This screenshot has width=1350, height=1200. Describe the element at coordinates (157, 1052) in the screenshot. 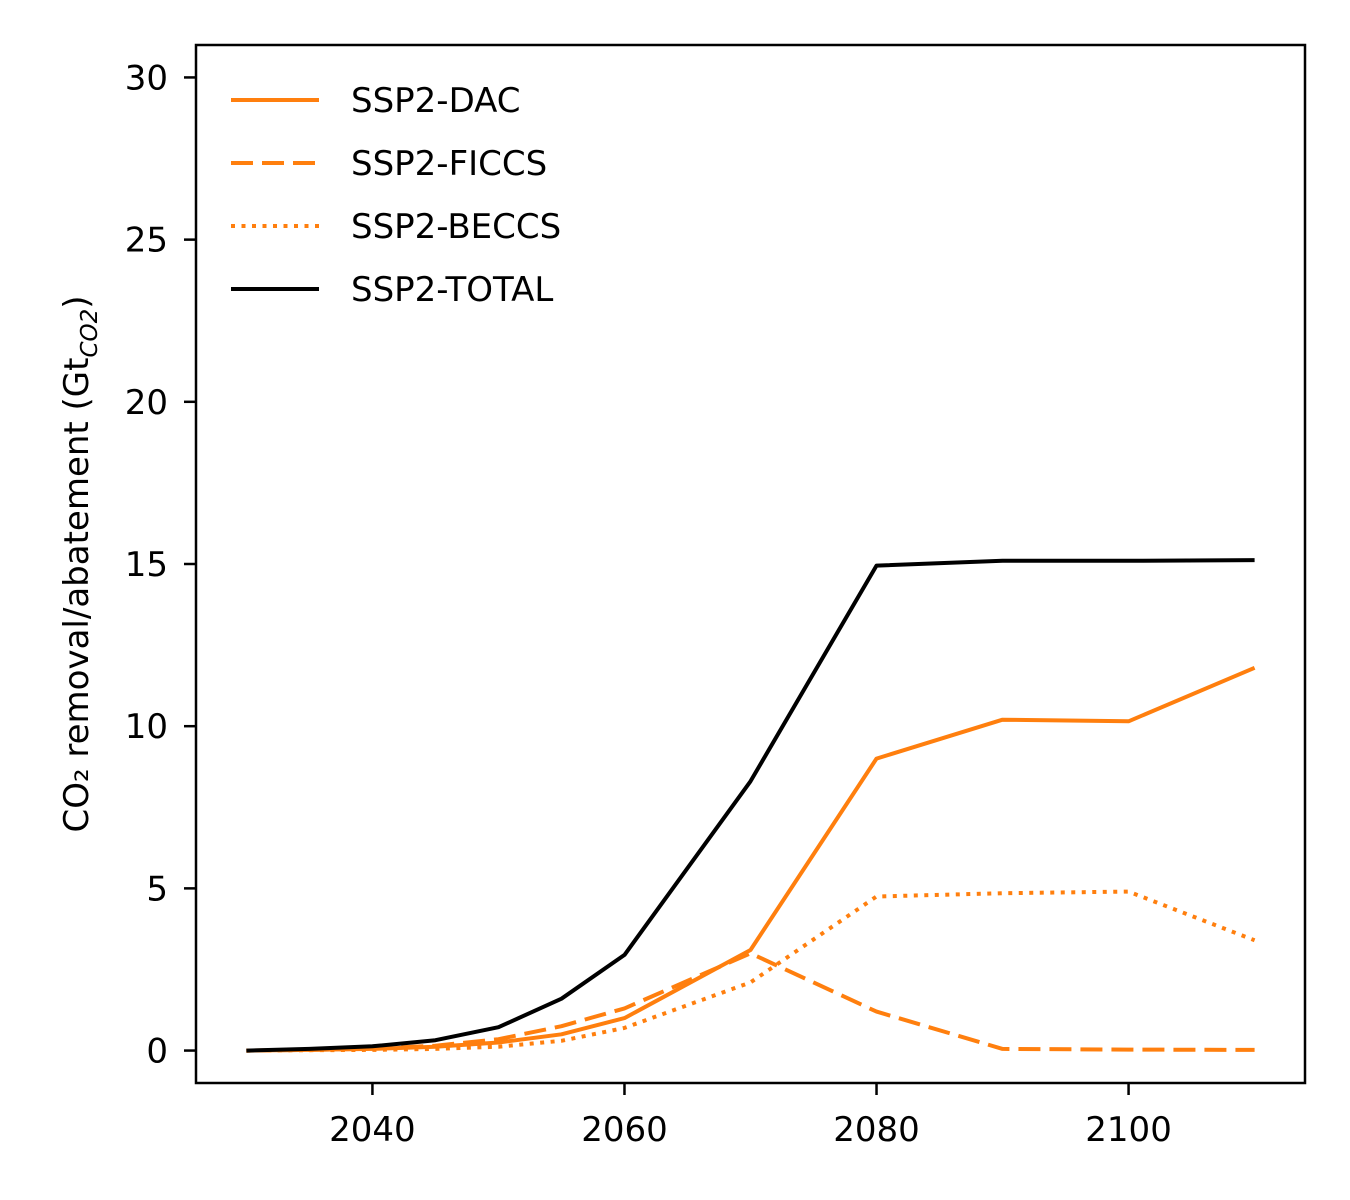

I see `y-tick-label: 0` at that location.